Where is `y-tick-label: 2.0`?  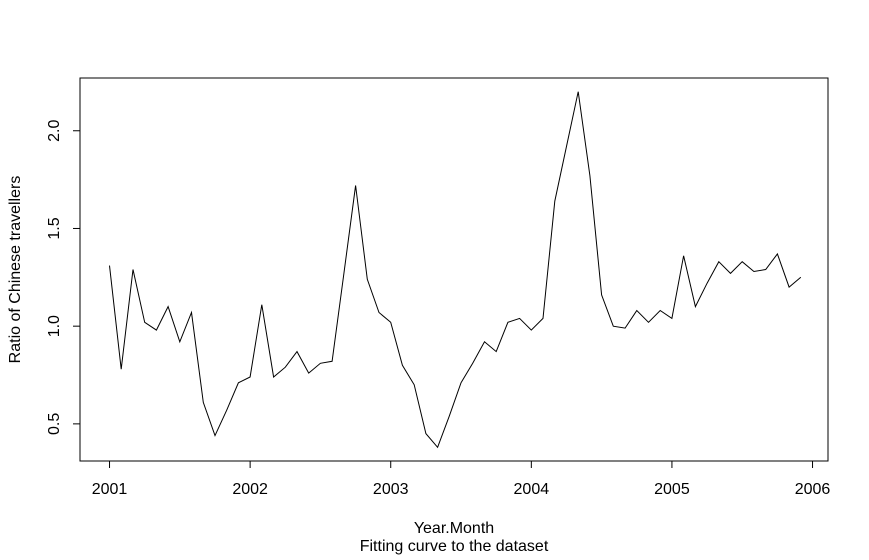
y-tick-label: 2.0 is located at coordinates (54, 131).